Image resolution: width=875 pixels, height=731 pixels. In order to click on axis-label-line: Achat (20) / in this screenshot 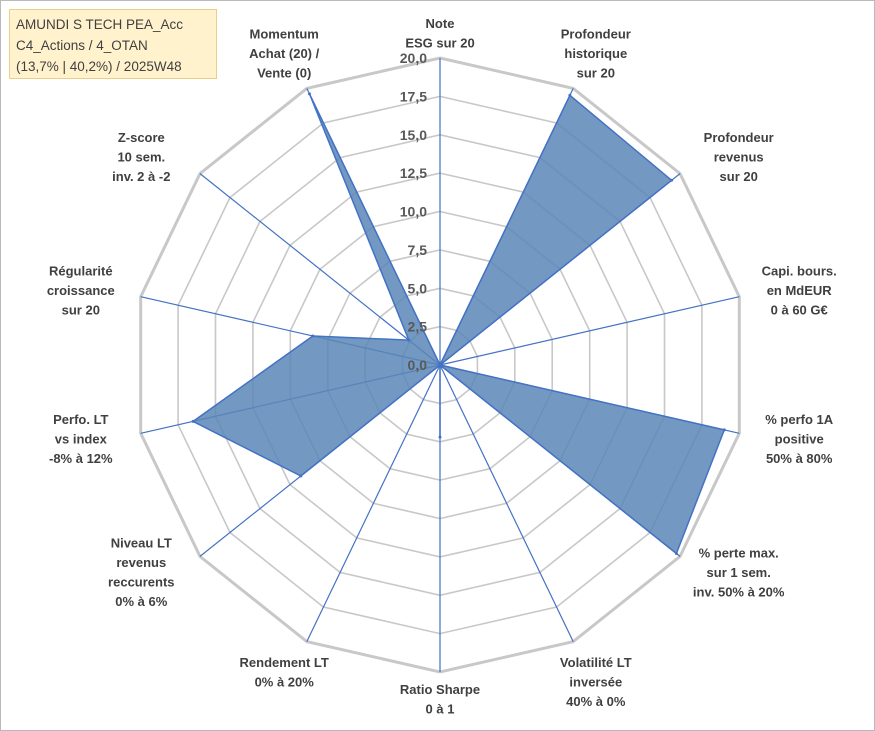, I will do `click(284, 53)`.